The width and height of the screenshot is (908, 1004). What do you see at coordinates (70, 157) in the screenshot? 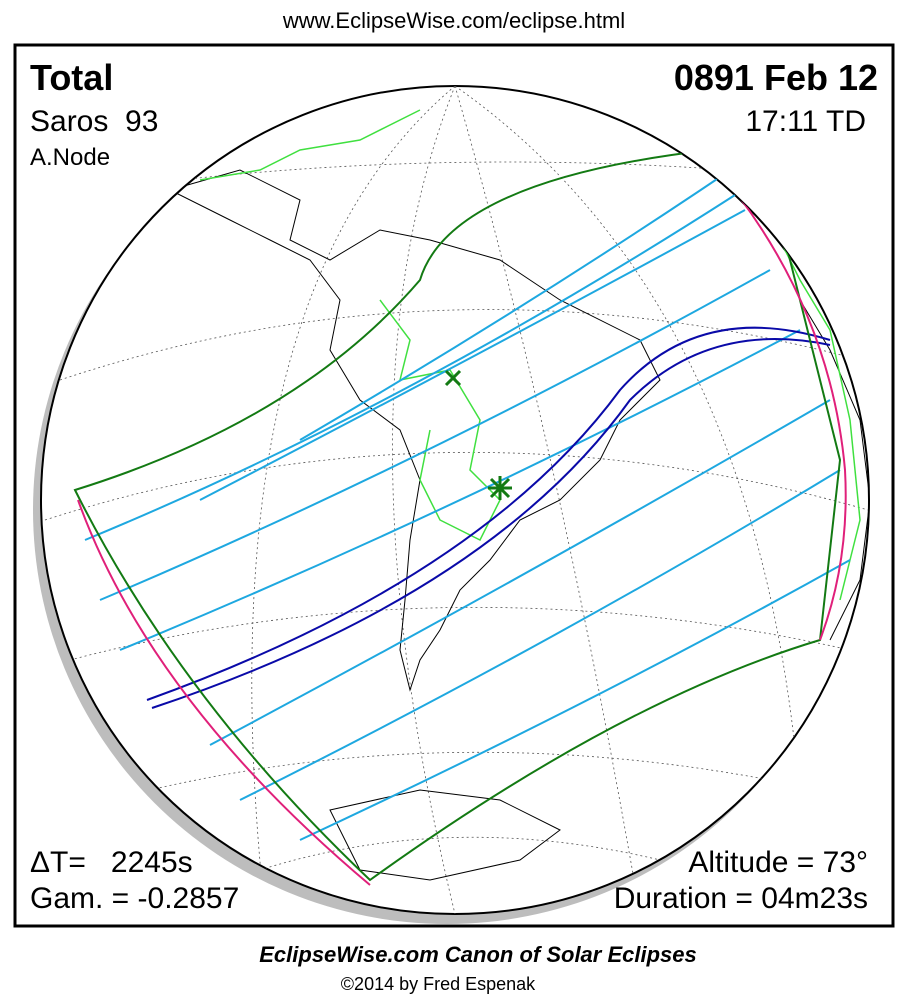
I see `node: A.Node` at bounding box center [70, 157].